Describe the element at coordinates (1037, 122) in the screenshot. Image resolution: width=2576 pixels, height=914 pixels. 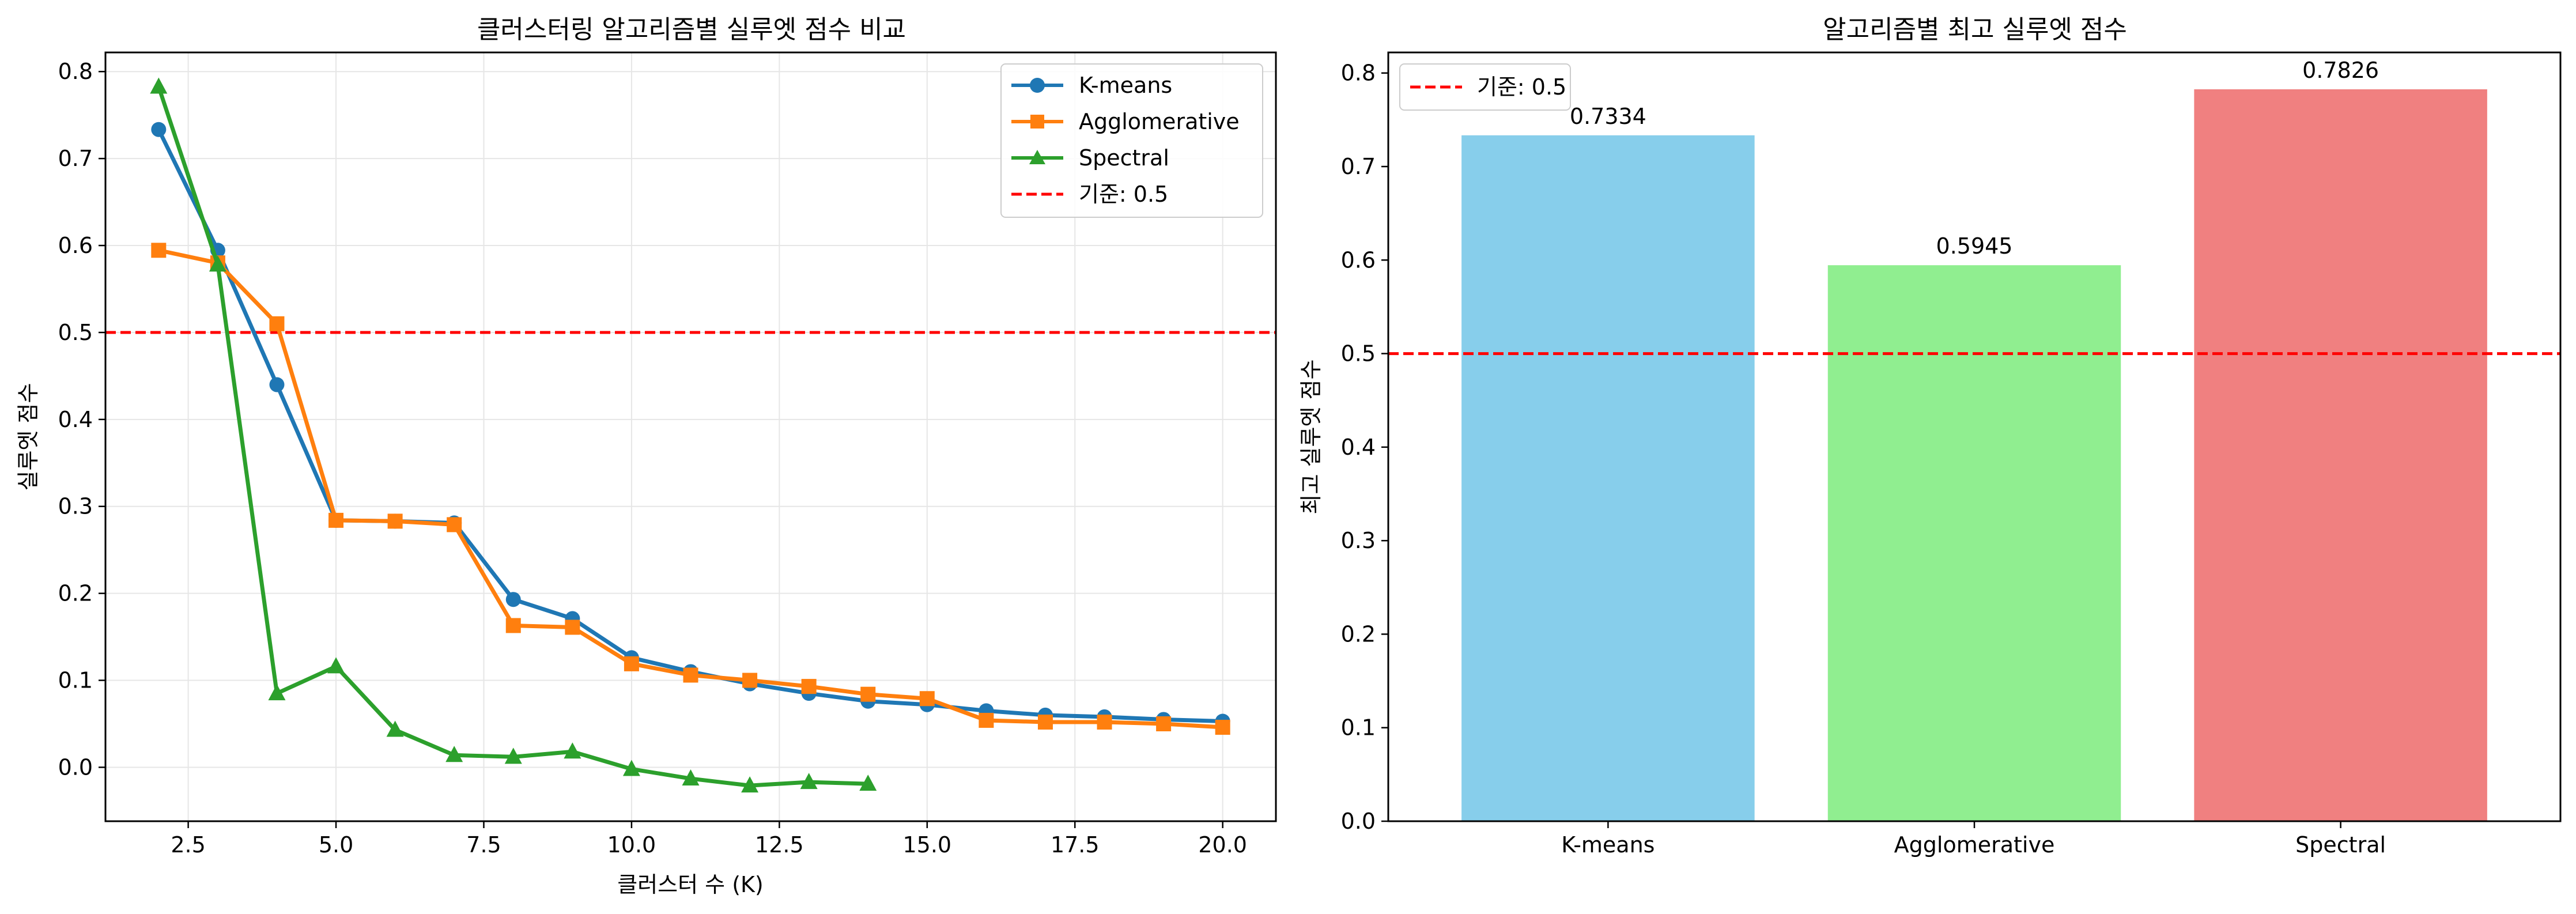
I see `legend-marker-agglomerative` at that location.